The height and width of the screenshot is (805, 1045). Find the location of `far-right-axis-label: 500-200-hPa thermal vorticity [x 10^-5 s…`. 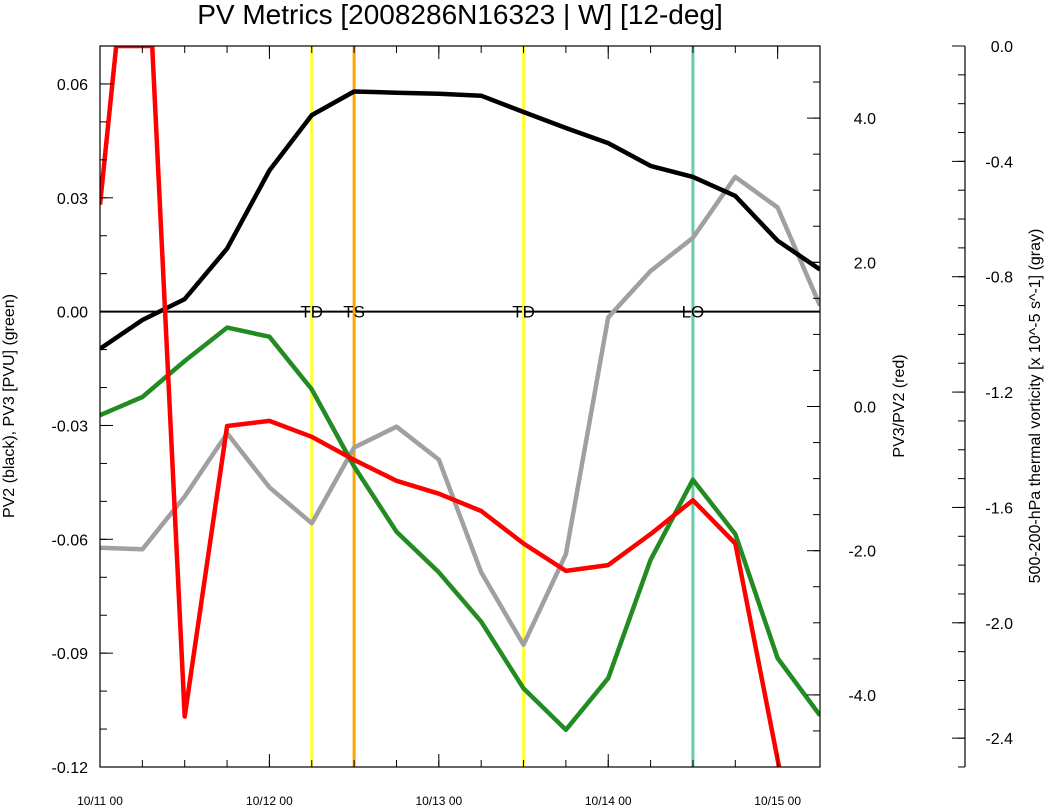

far-right-axis-label: 500-200-hPa thermal vorticity [x 10^-5 s… is located at coordinates (1035, 406).